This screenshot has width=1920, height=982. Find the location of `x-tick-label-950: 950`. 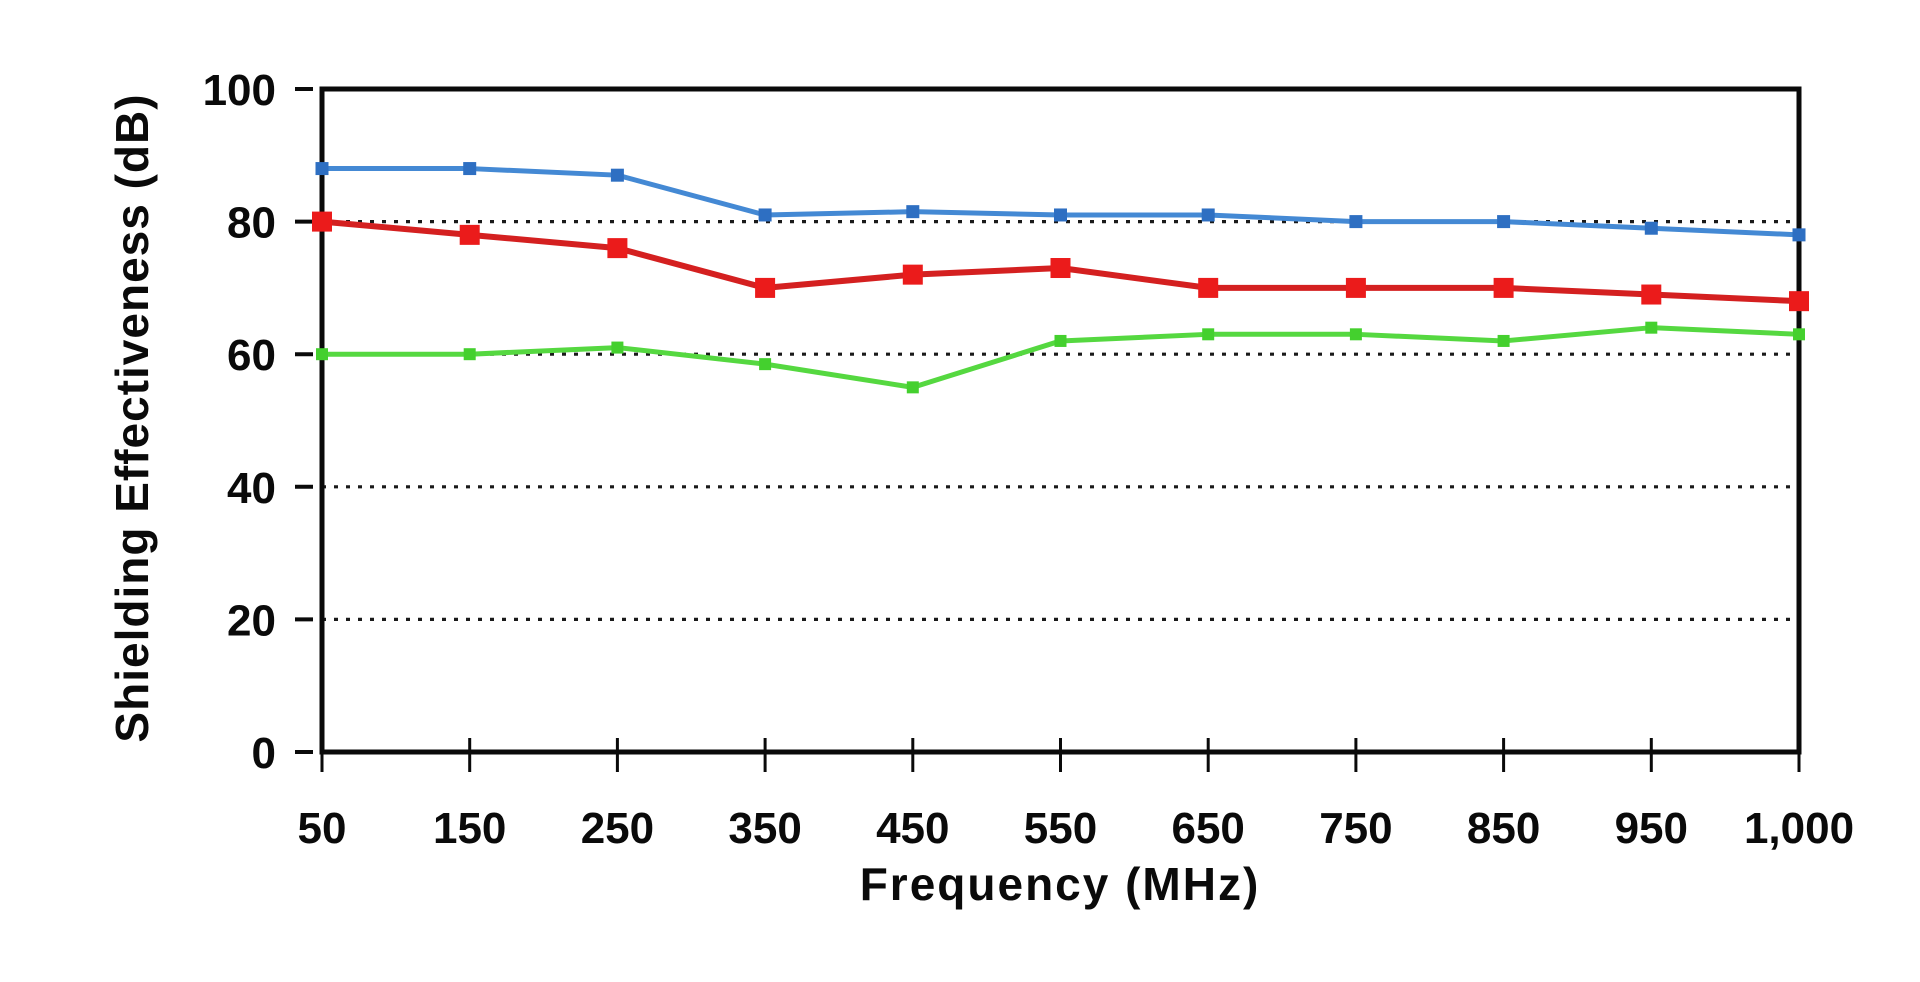

x-tick-label-950: 950 is located at coordinates (1651, 828).